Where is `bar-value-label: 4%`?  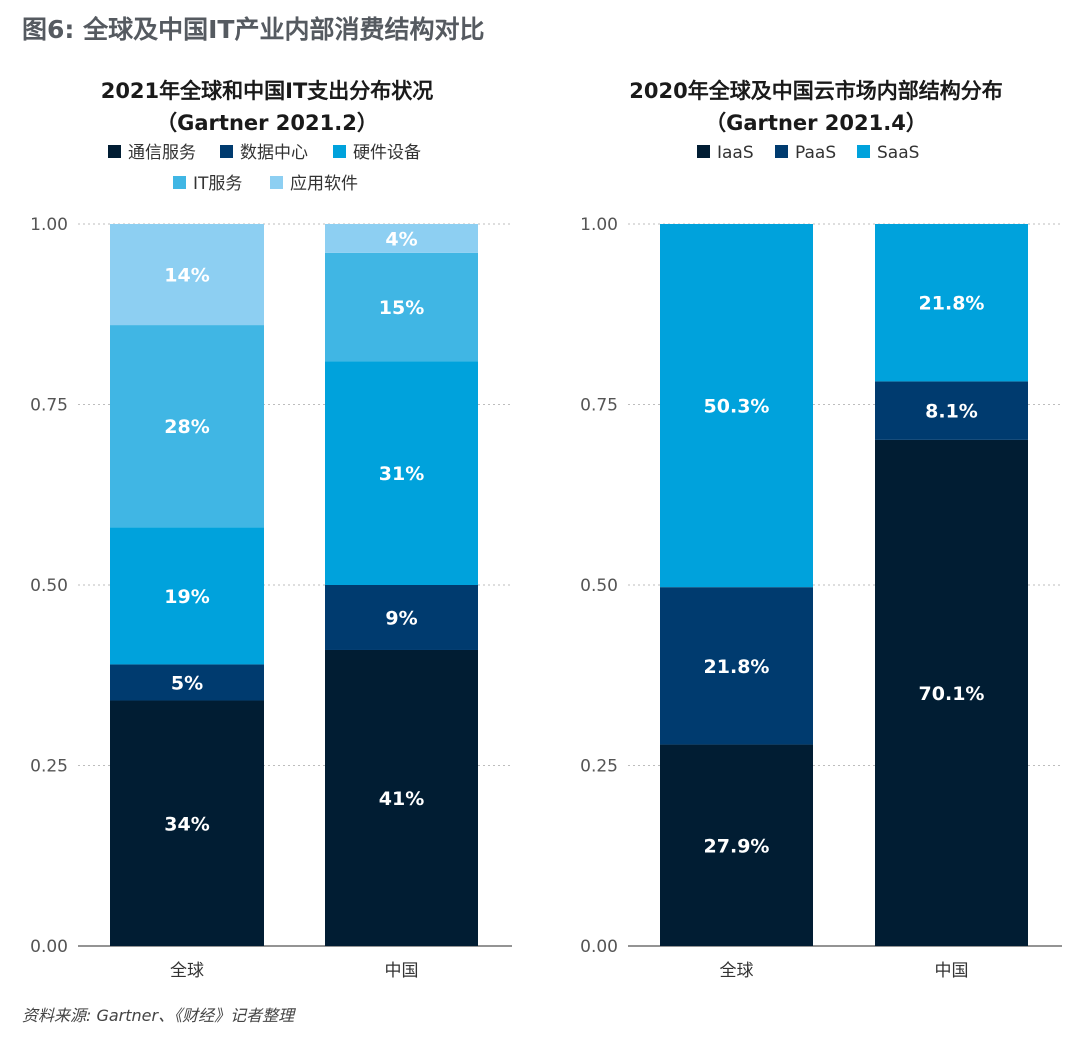
bar-value-label: 4% is located at coordinates (401, 239).